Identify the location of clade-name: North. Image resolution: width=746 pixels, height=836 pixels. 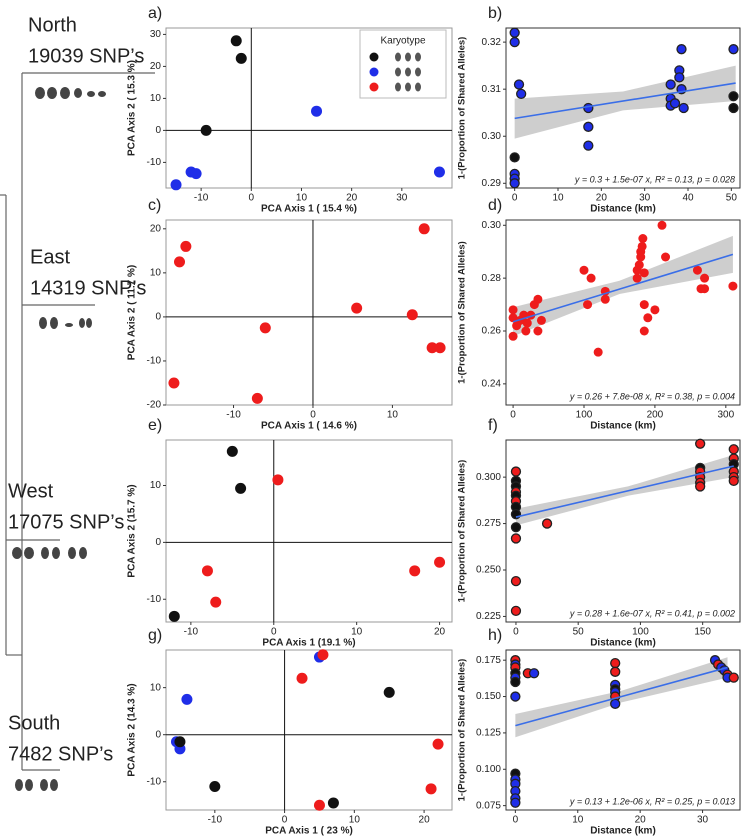
(52, 25).